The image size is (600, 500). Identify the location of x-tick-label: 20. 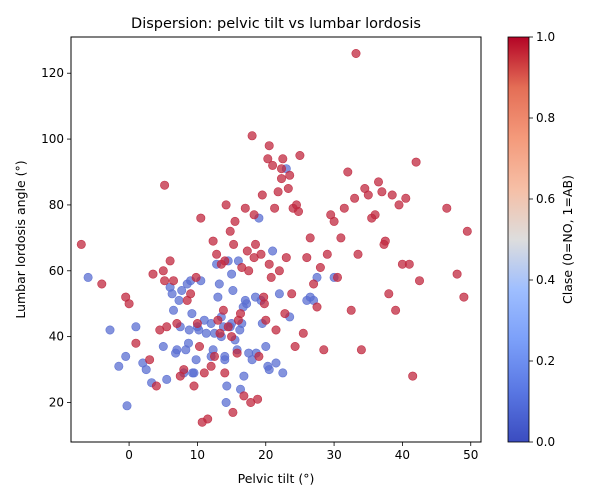
(265, 455).